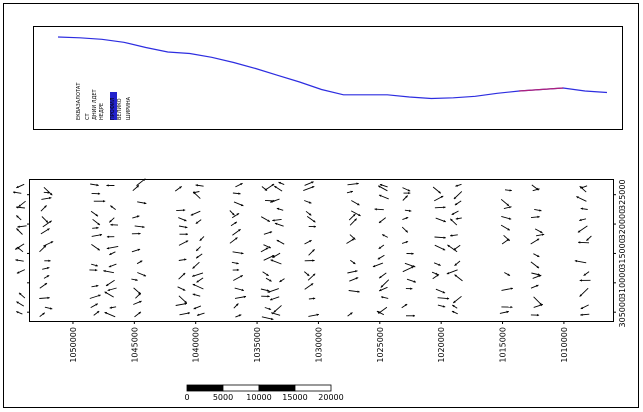  I want to click on y-tick-label: 325000, so click(622, 194).